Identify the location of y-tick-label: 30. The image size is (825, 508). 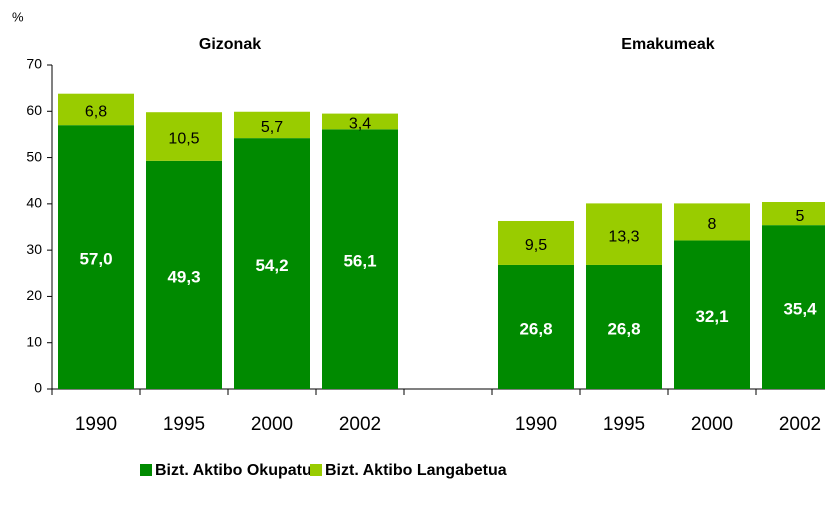
(34, 249).